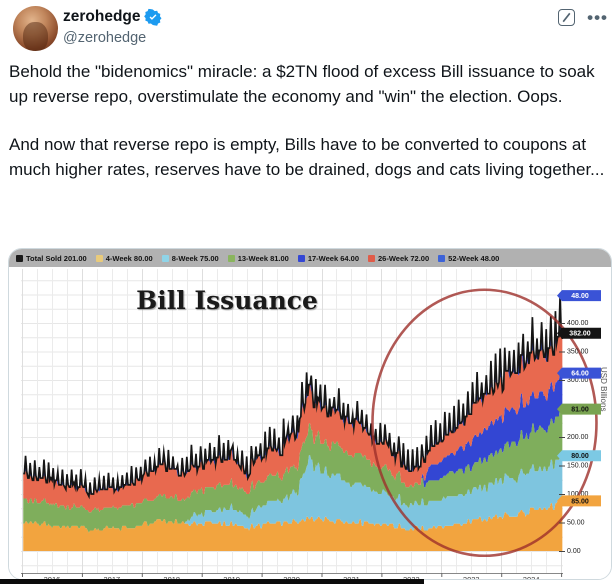 Image resolution: width=616 pixels, height=584 pixels. I want to click on legend-label: 13-Week 81.00, so click(263, 258).